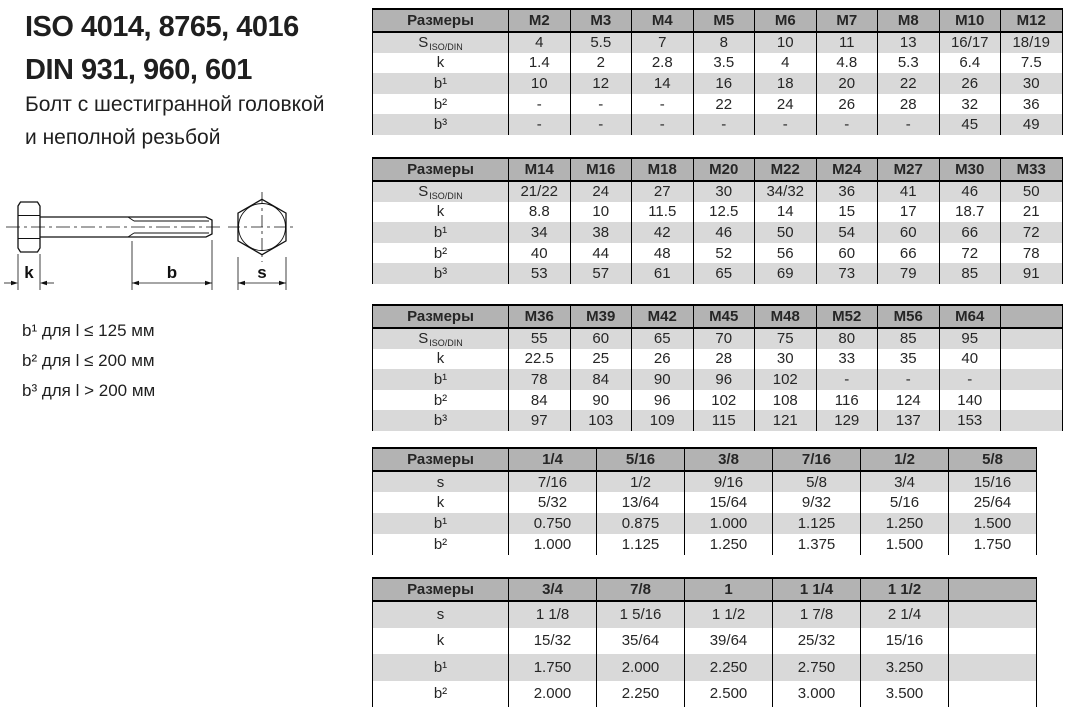  Describe the element at coordinates (728, 667) in the screenshot. I see `value-cell: 2.250` at that location.